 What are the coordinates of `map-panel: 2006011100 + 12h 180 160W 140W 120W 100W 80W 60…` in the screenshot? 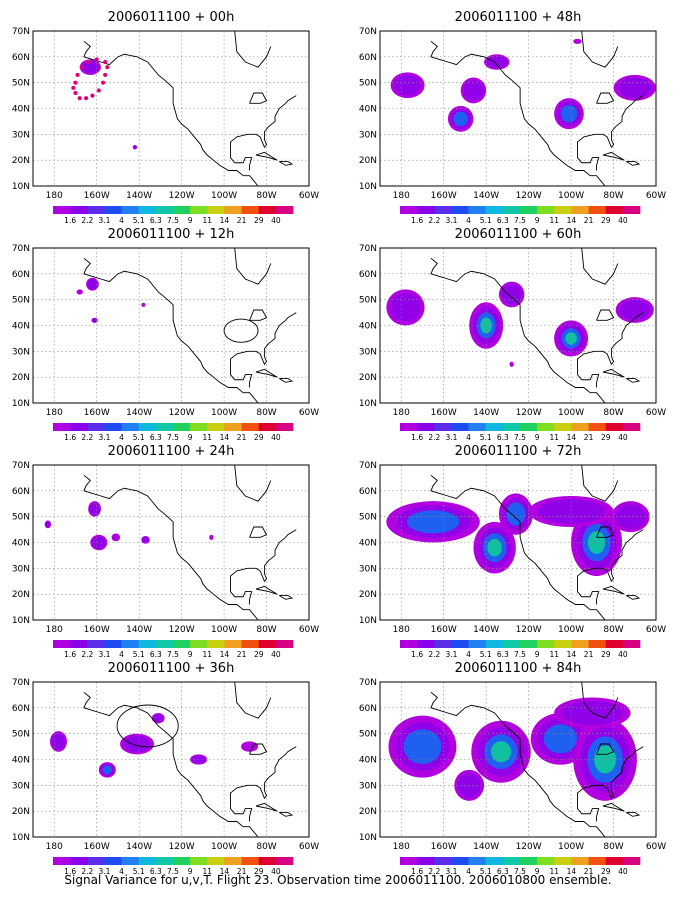 It's located at (165, 322).